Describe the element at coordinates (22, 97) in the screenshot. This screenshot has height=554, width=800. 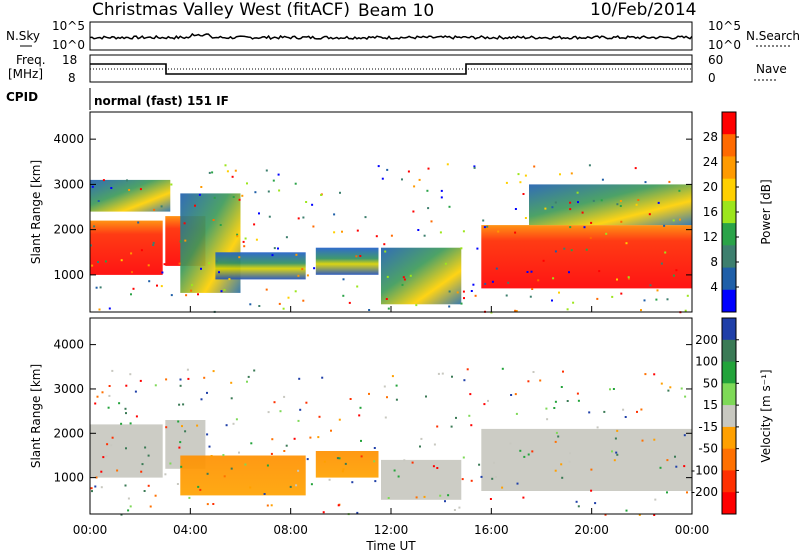
I see `cpid-label: CPID` at that location.